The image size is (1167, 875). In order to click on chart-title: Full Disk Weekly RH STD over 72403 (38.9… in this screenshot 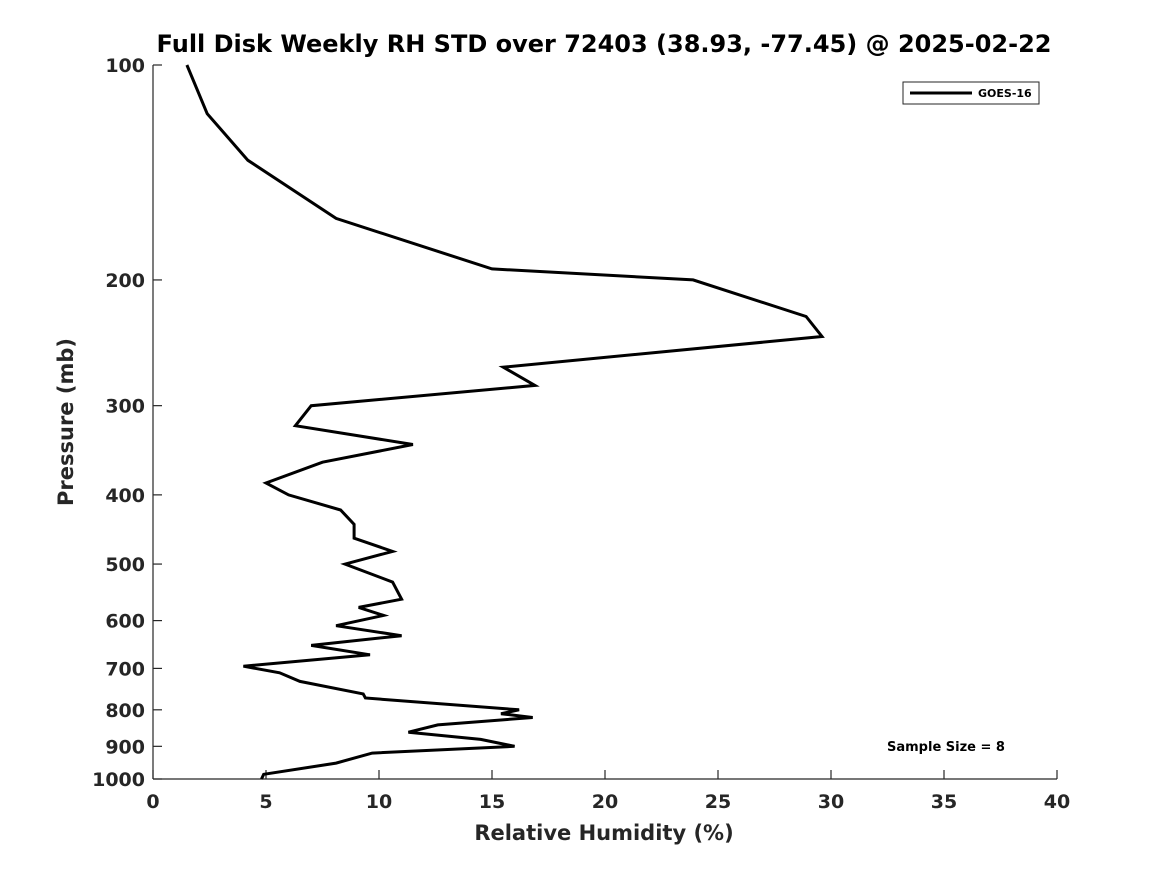, I will do `click(604, 44)`.